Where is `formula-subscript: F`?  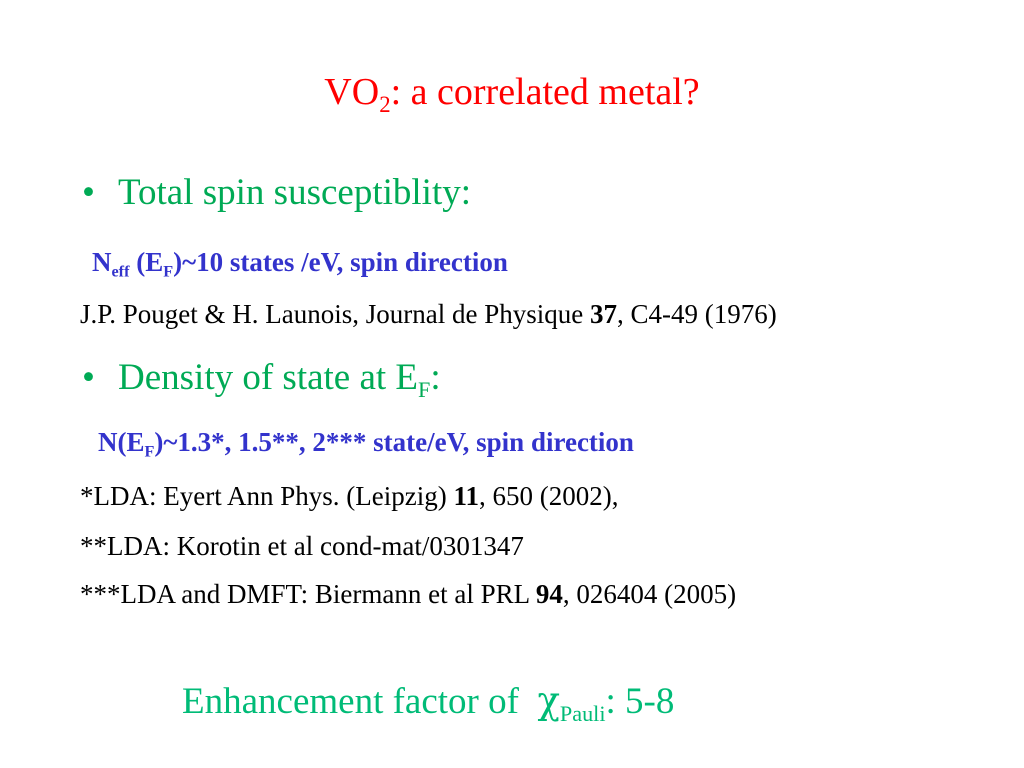
formula-subscript: F is located at coordinates (149, 451).